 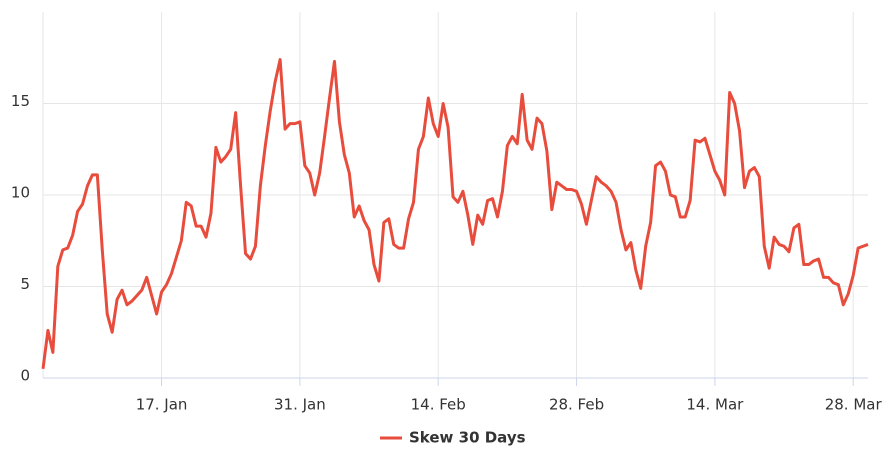 What do you see at coordinates (25, 376) in the screenshot?
I see `y-tick-label: 0` at bounding box center [25, 376].